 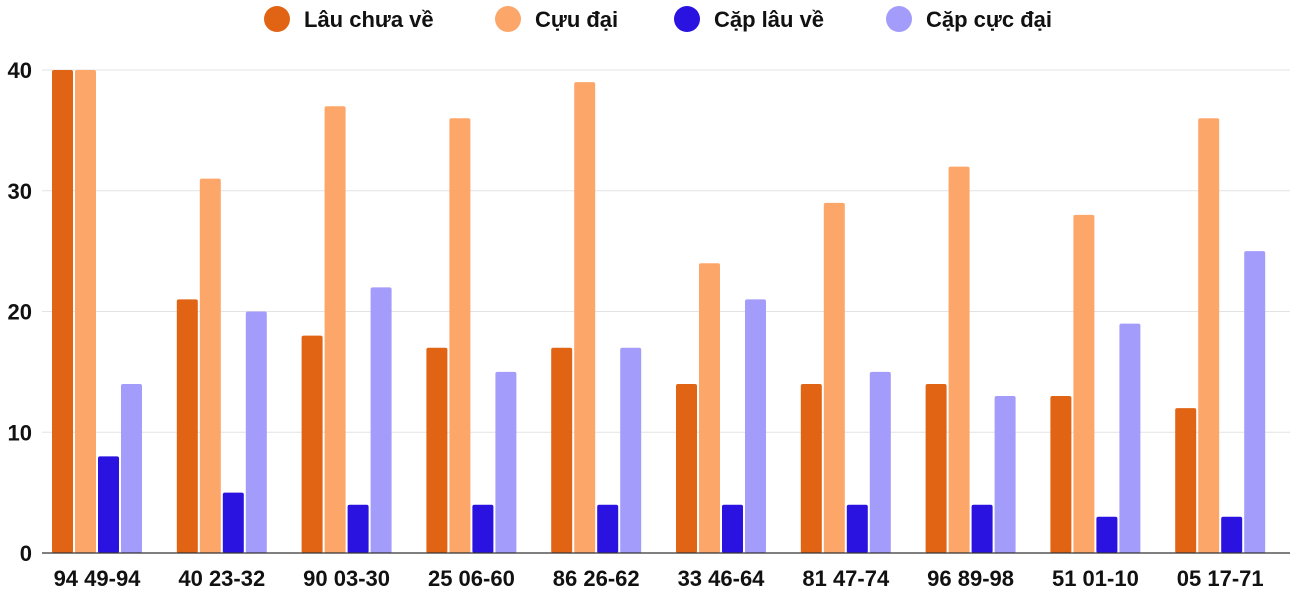 I want to click on legend-label: Cựu đại, so click(x=576, y=19).